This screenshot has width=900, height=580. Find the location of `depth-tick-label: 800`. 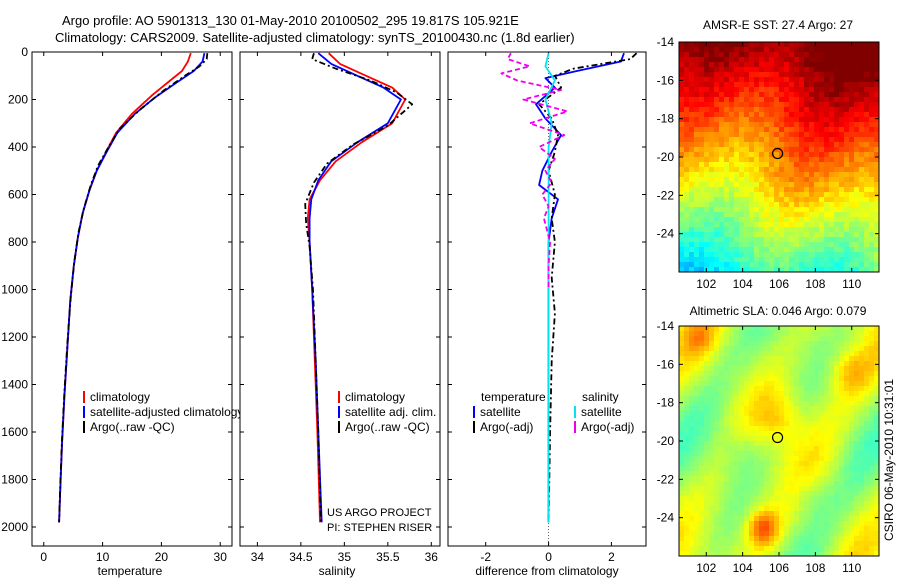

depth-tick-label: 800 is located at coordinates (18, 242).